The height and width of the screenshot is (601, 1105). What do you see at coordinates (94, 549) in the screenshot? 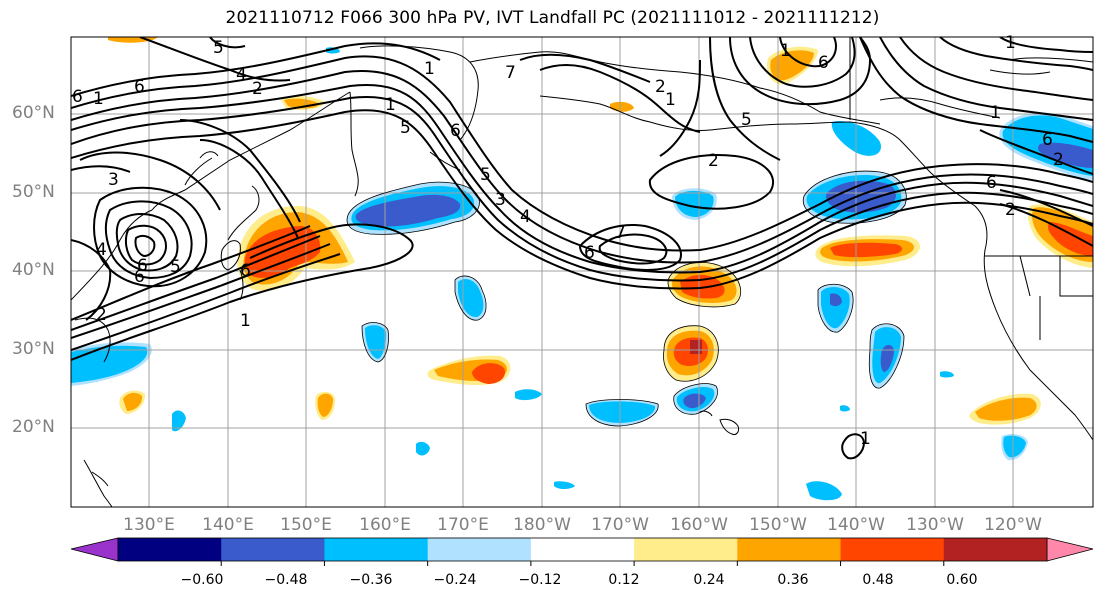
I see `colorbar-extend-low` at bounding box center [94, 549].